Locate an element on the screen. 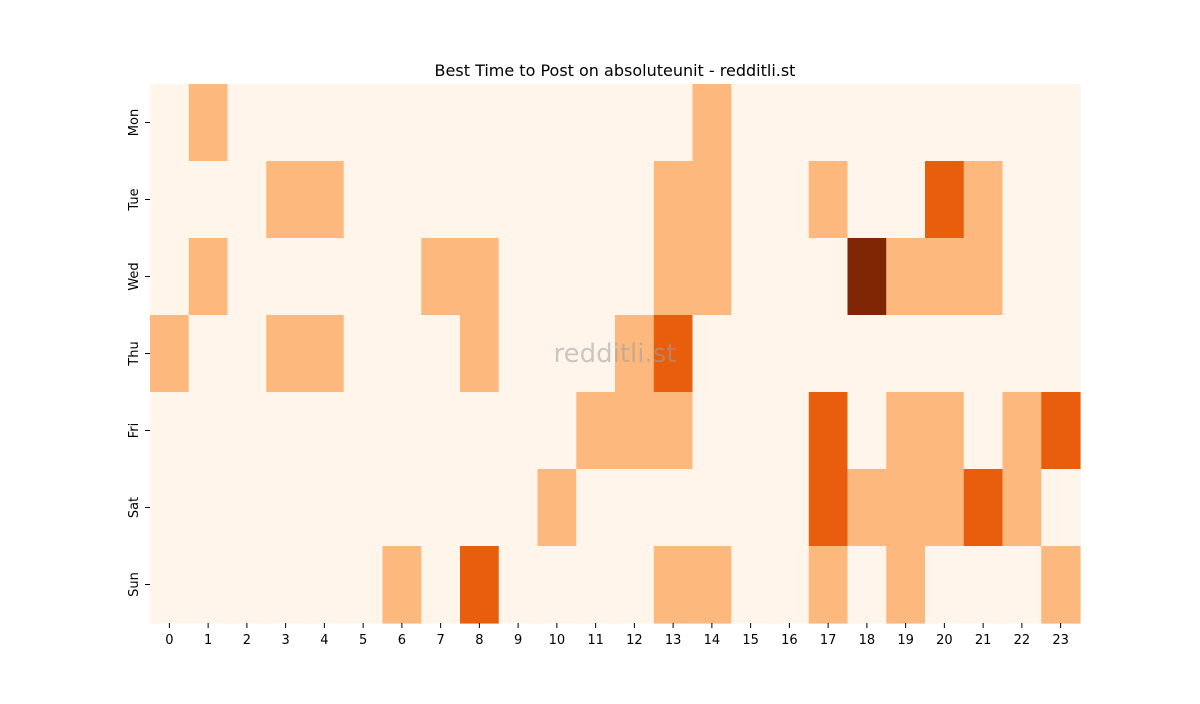  x-tick-label: 4 is located at coordinates (324, 640).